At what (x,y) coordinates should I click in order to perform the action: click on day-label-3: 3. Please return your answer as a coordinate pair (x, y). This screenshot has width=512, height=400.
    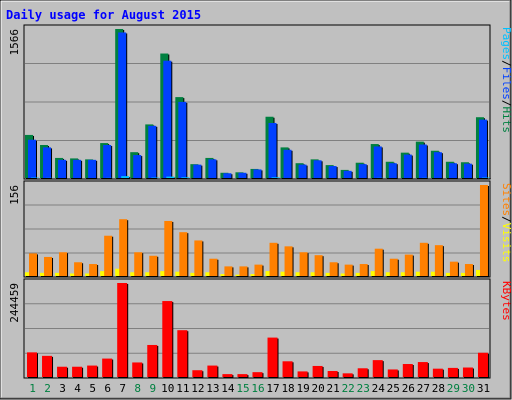
    Looking at the image, I should click on (62, 388).